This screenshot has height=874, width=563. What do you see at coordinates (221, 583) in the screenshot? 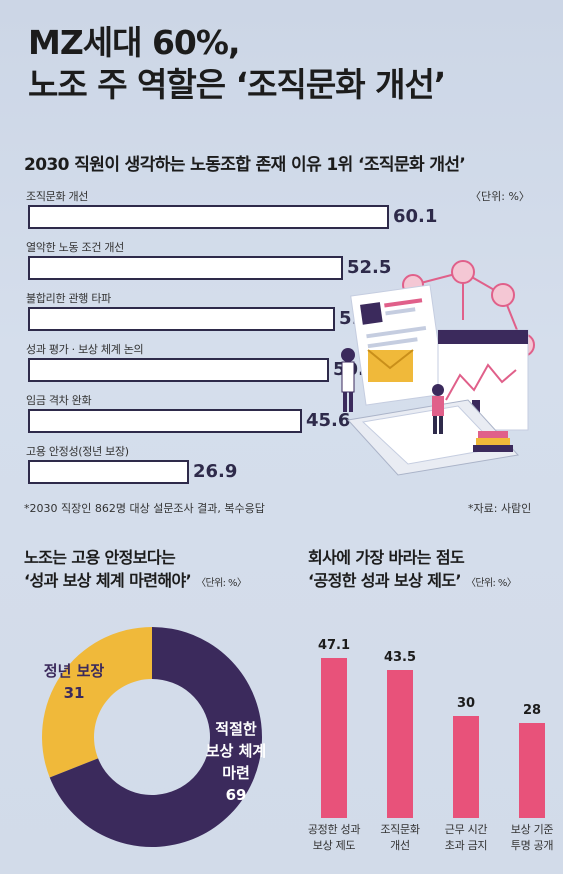
I see `donut-unit: 〈단위: %〉` at bounding box center [221, 583].